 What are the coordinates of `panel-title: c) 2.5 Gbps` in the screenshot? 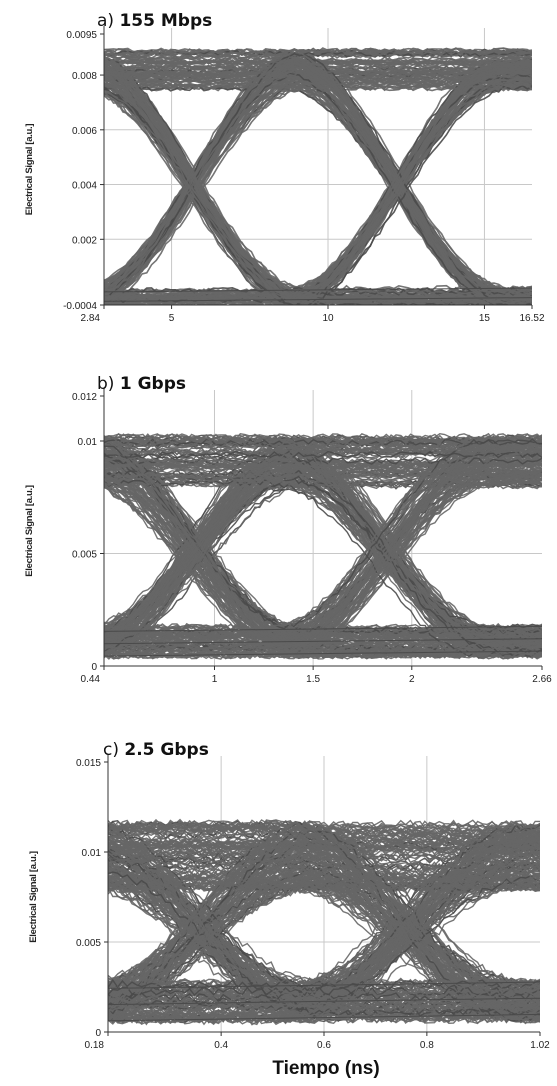 It's located at (156, 750).